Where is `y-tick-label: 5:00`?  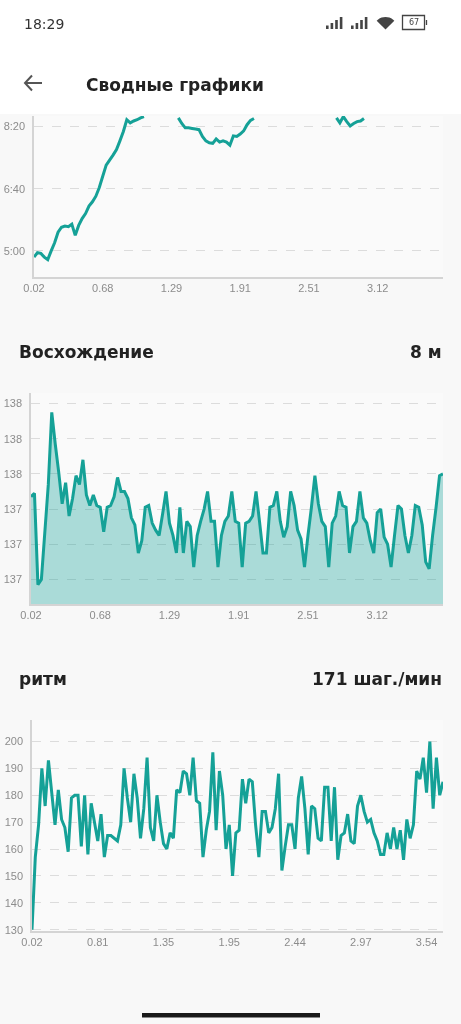 y-tick-label: 5:00 is located at coordinates (14, 250).